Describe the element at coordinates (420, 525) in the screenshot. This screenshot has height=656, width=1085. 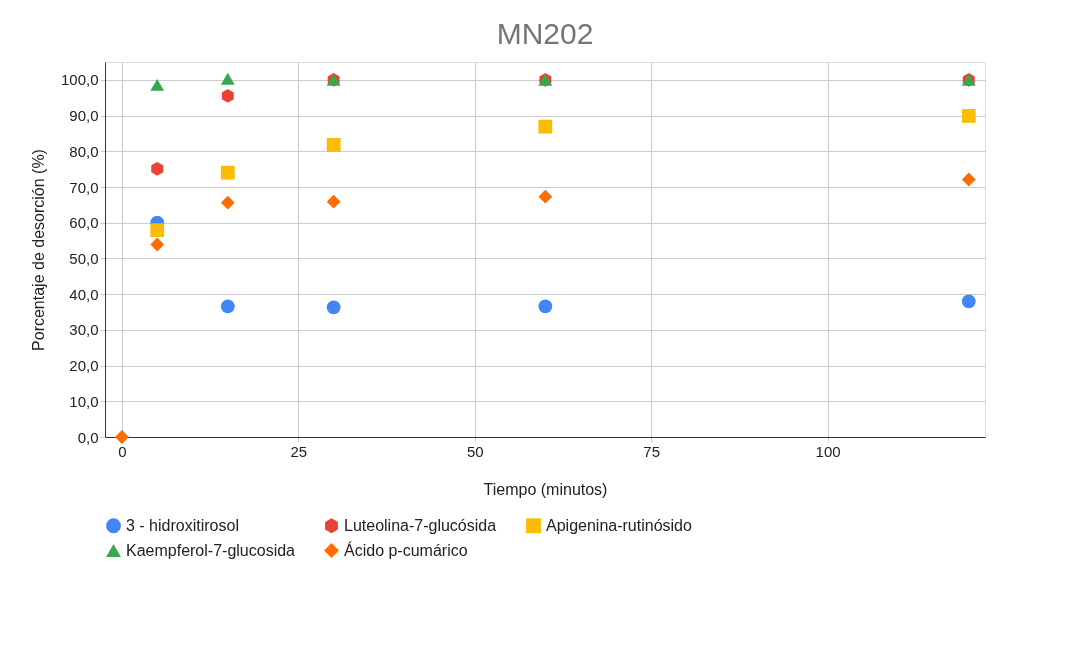
I see `legend-label: Luteolina-7-glucósida` at that location.